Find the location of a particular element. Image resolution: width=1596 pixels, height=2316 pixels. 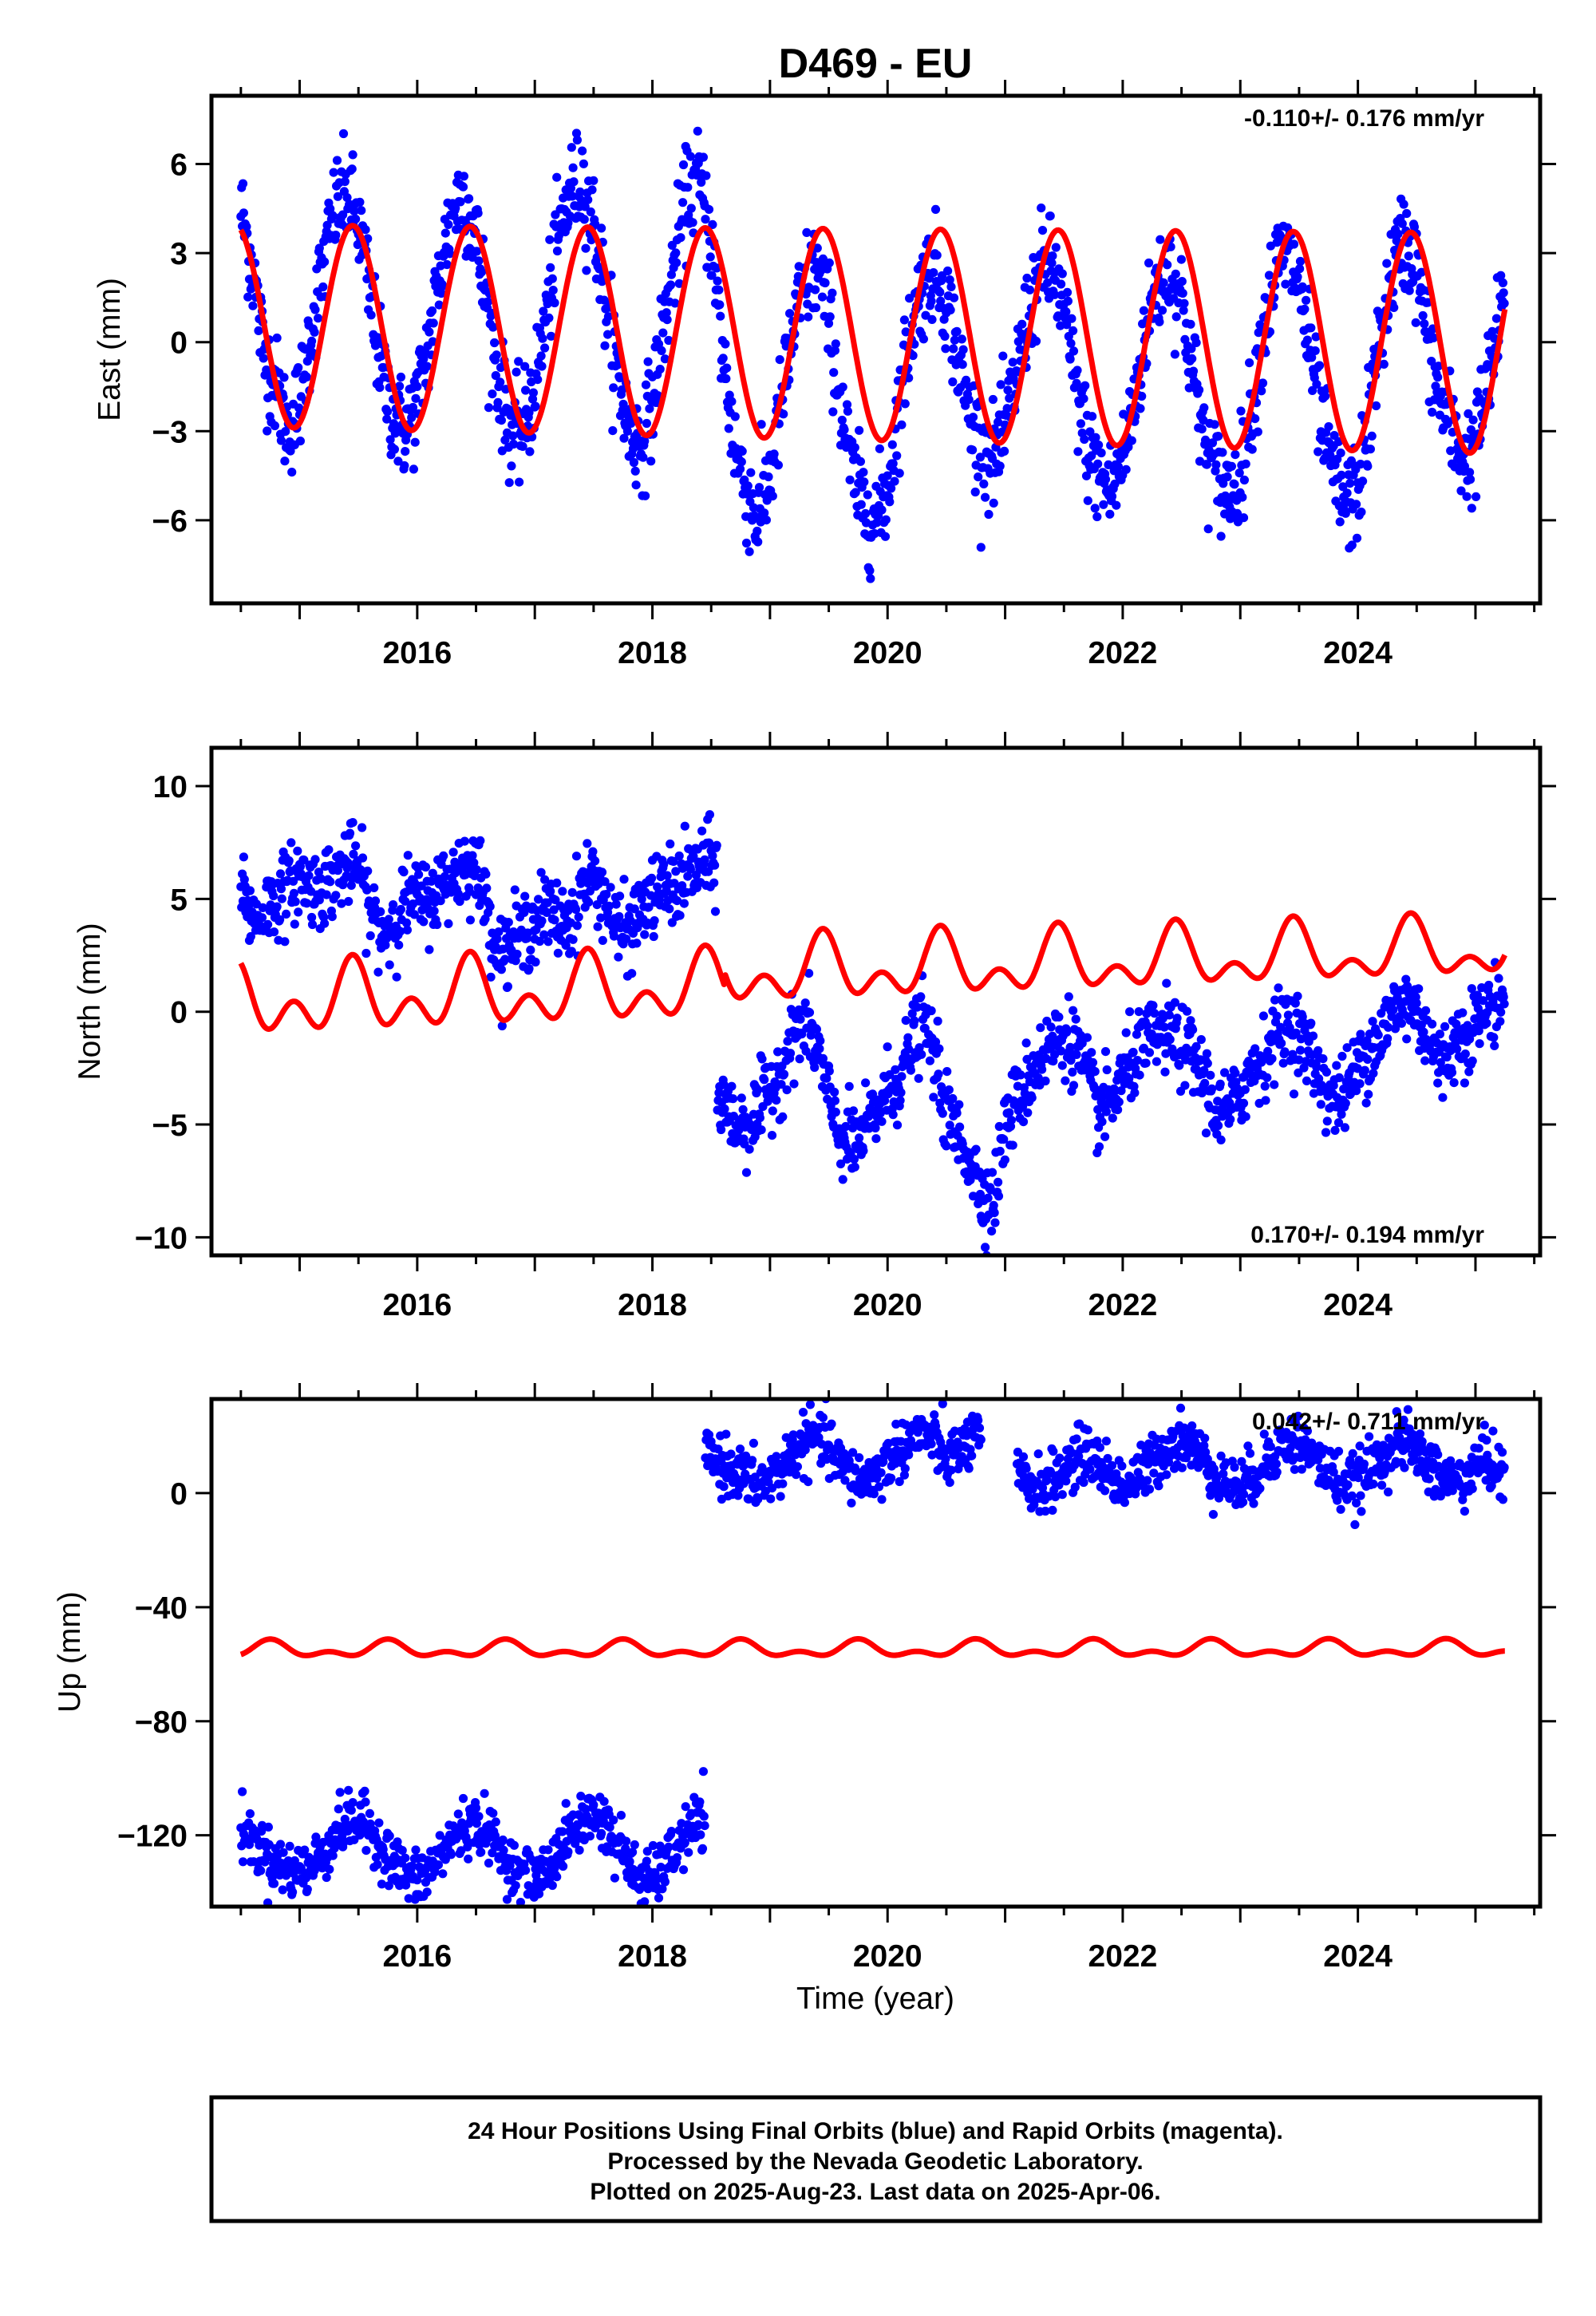

y-tick-label: −6 is located at coordinates (170, 521).